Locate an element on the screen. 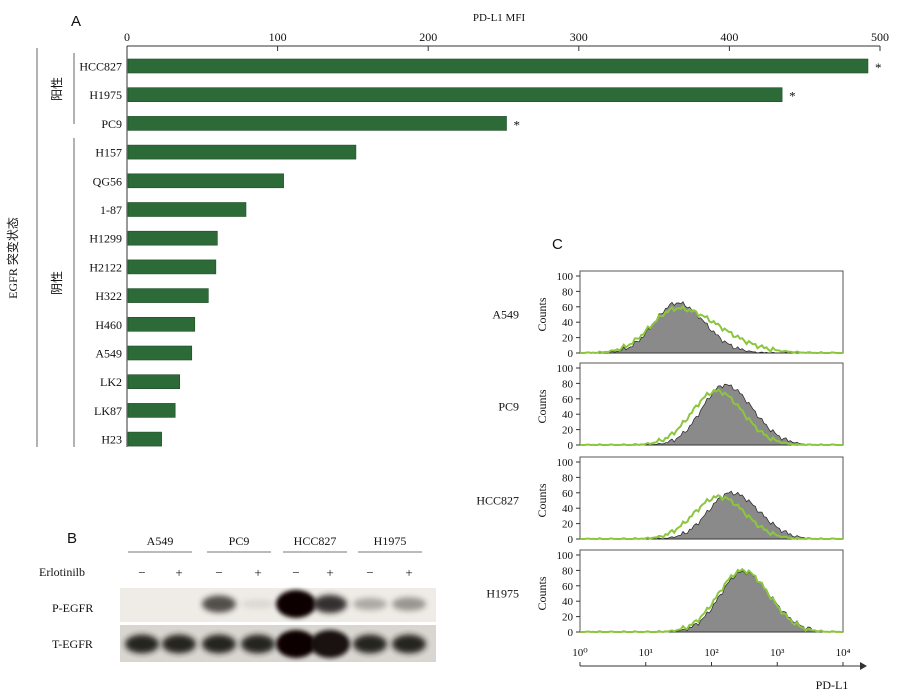  histogram-cell-line-label: PC9 is located at coordinates (508, 407).